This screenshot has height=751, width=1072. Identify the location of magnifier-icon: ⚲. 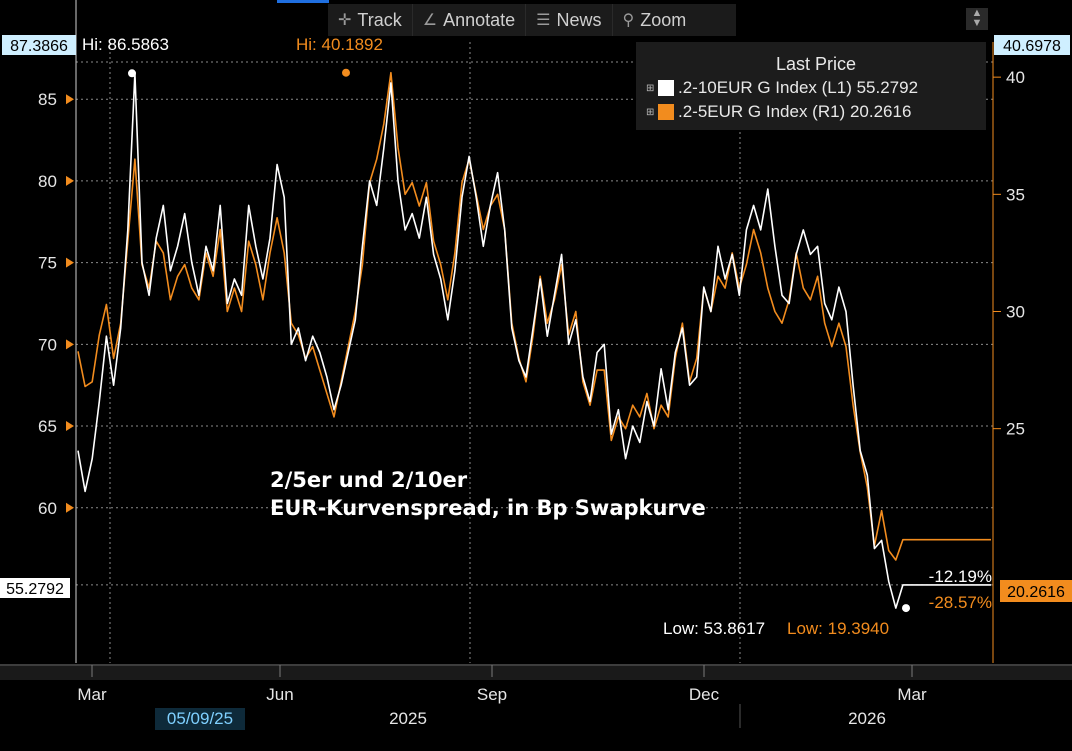
(628, 20).